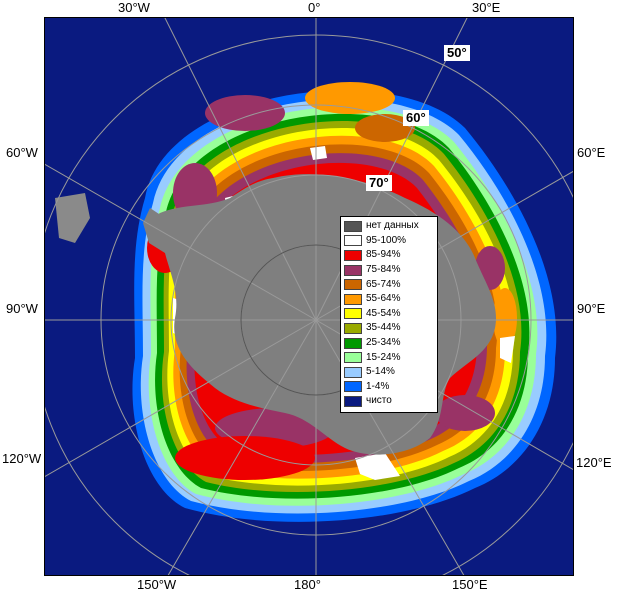  Describe the element at coordinates (72, 218) in the screenshot. I see `land-fragment` at that location.